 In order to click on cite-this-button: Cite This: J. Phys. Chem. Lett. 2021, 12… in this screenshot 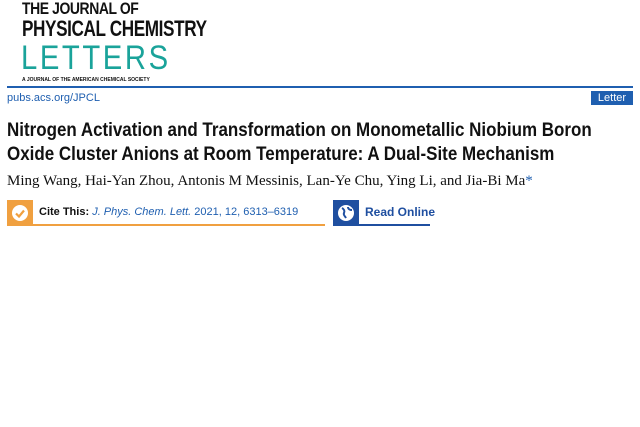, I will do `click(166, 213)`.